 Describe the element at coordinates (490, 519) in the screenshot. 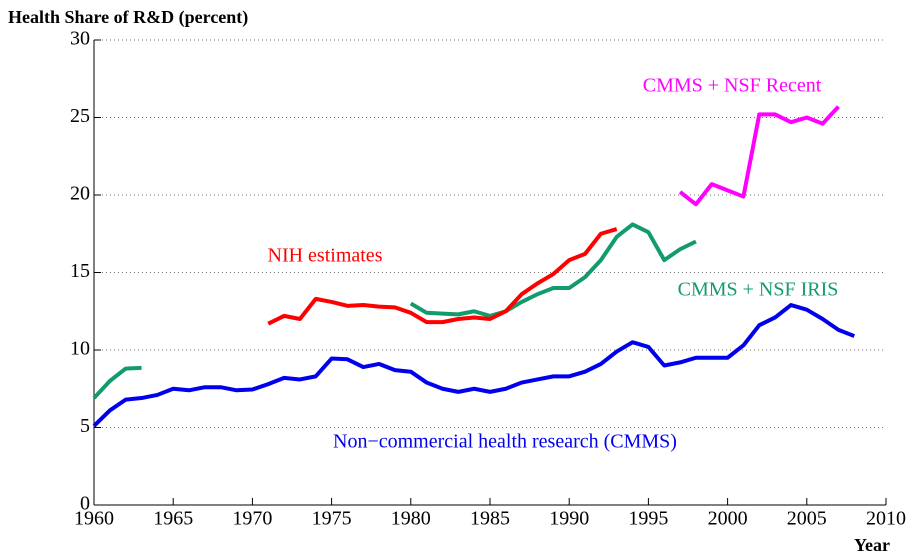

I see `x-tick-label: 1985` at that location.